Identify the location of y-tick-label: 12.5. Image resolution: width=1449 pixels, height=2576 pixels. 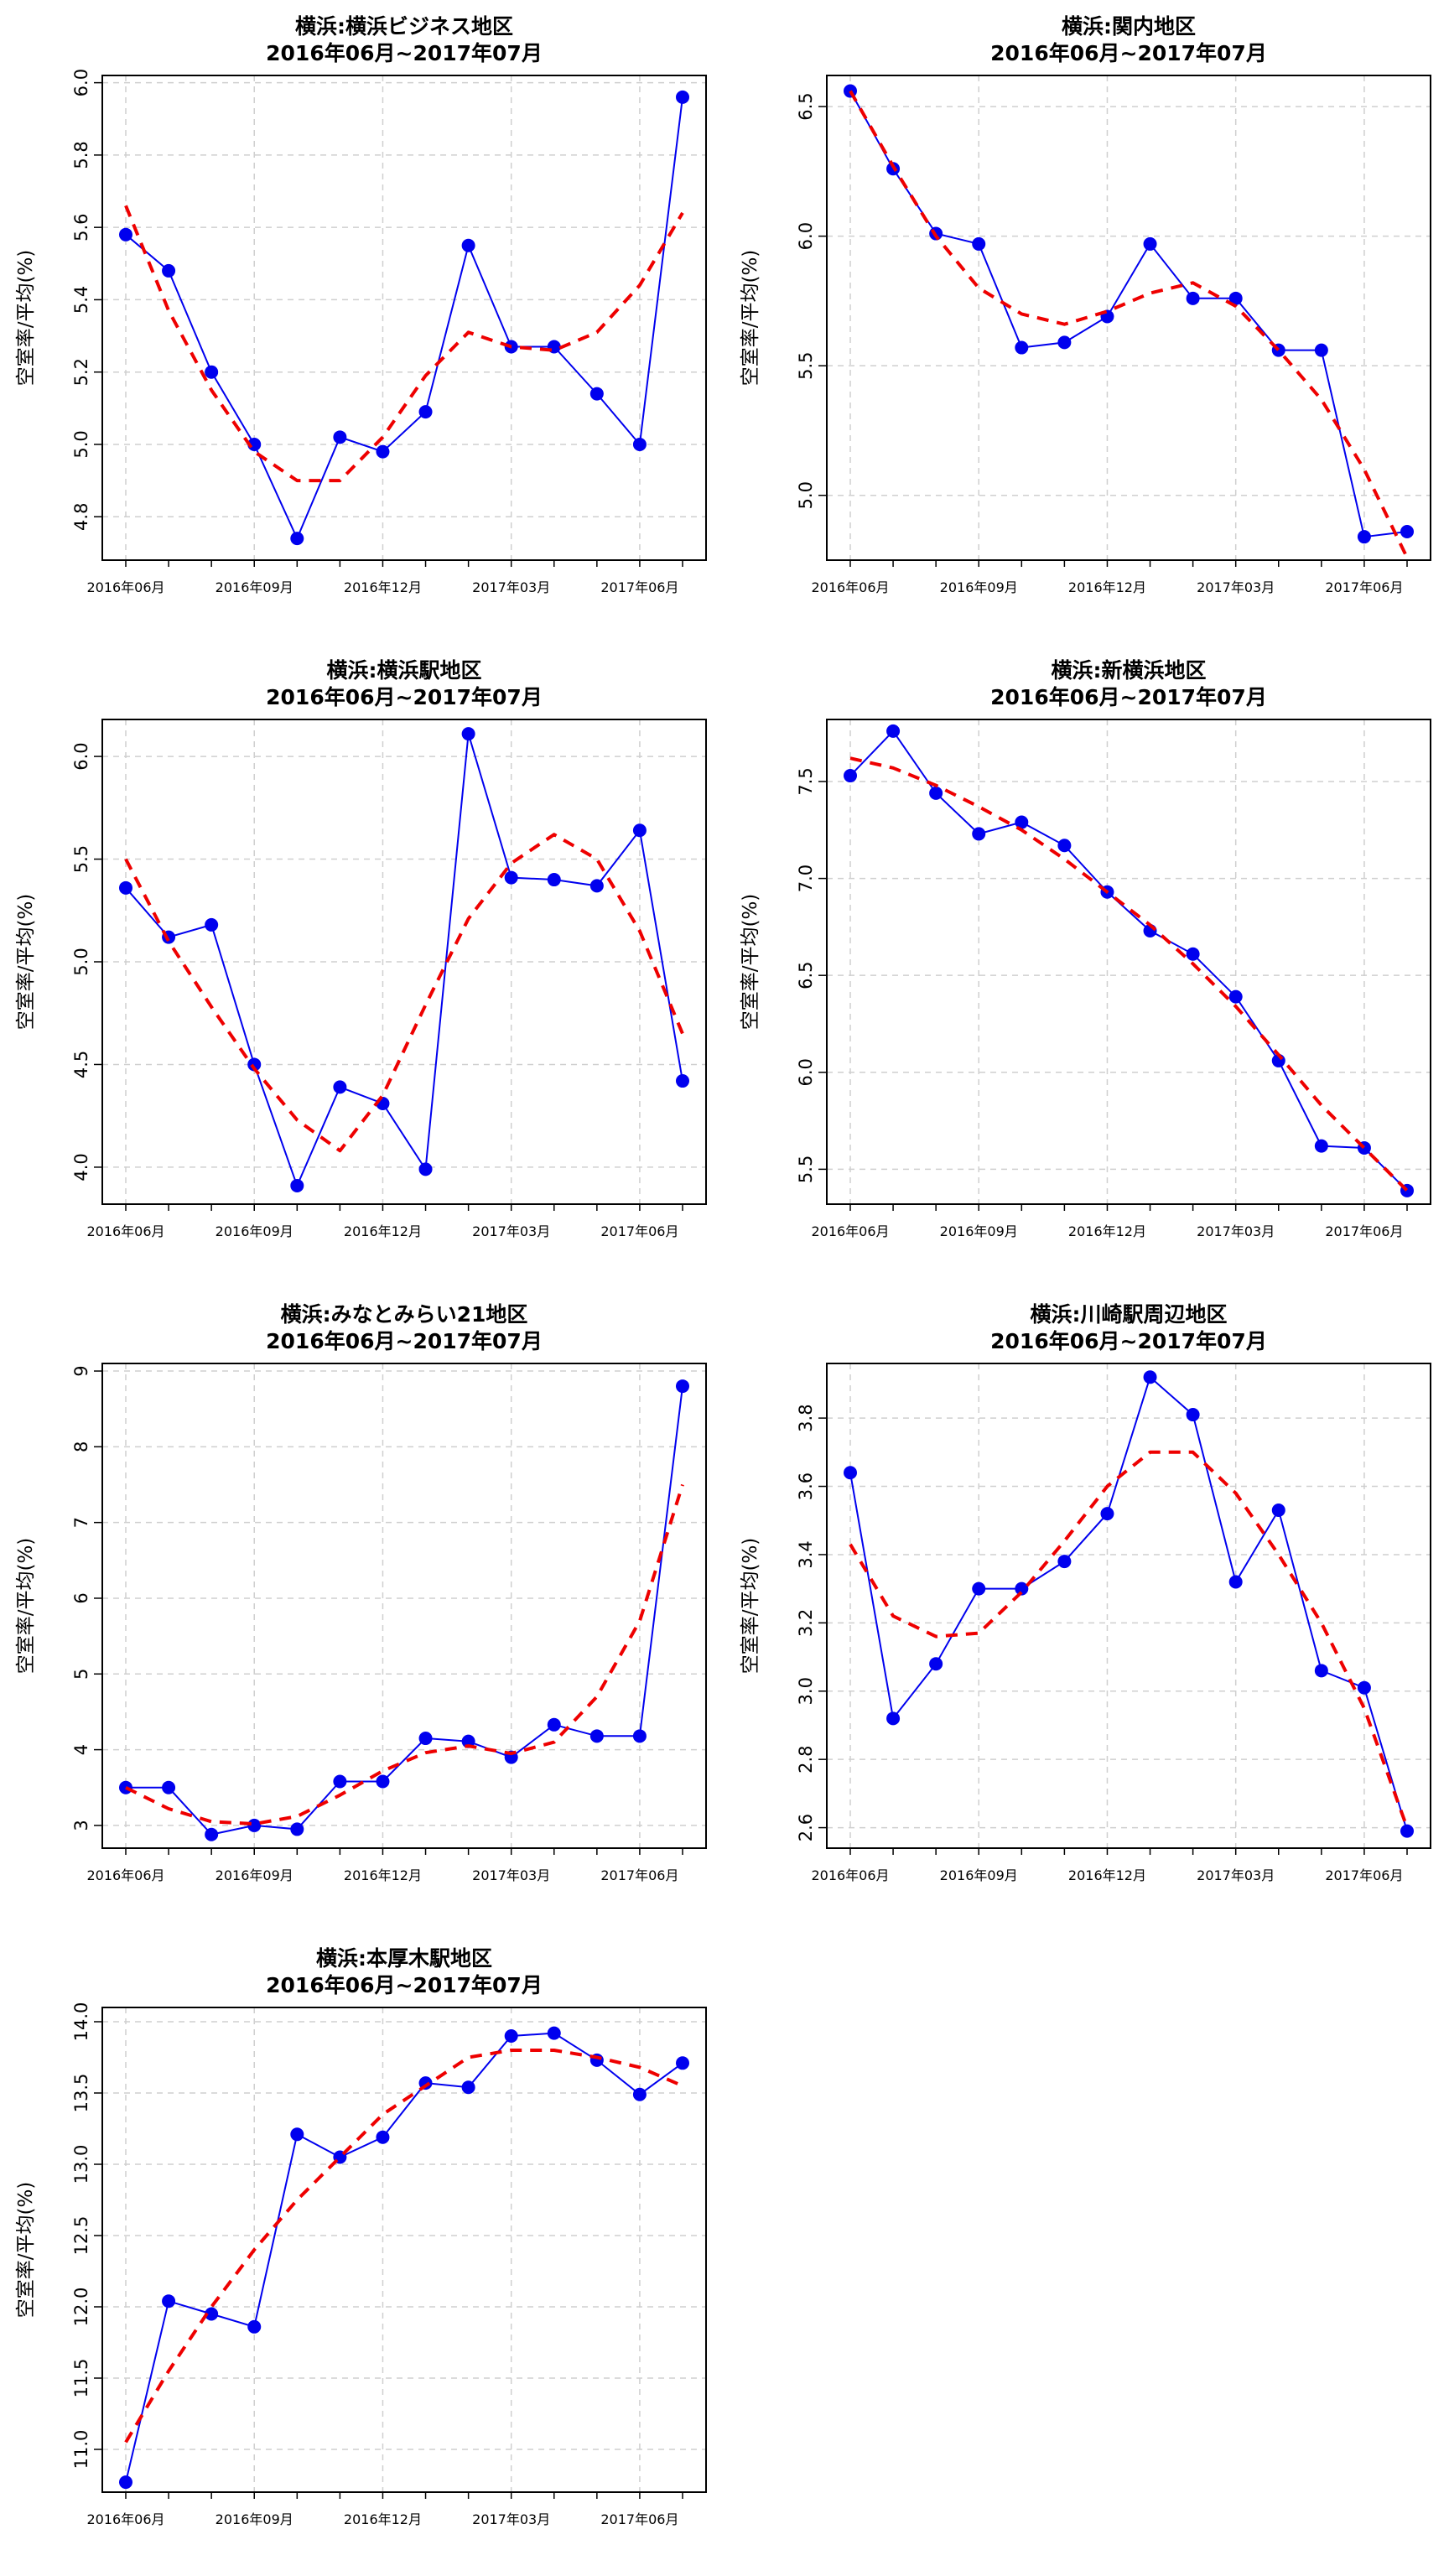
(81, 2236).